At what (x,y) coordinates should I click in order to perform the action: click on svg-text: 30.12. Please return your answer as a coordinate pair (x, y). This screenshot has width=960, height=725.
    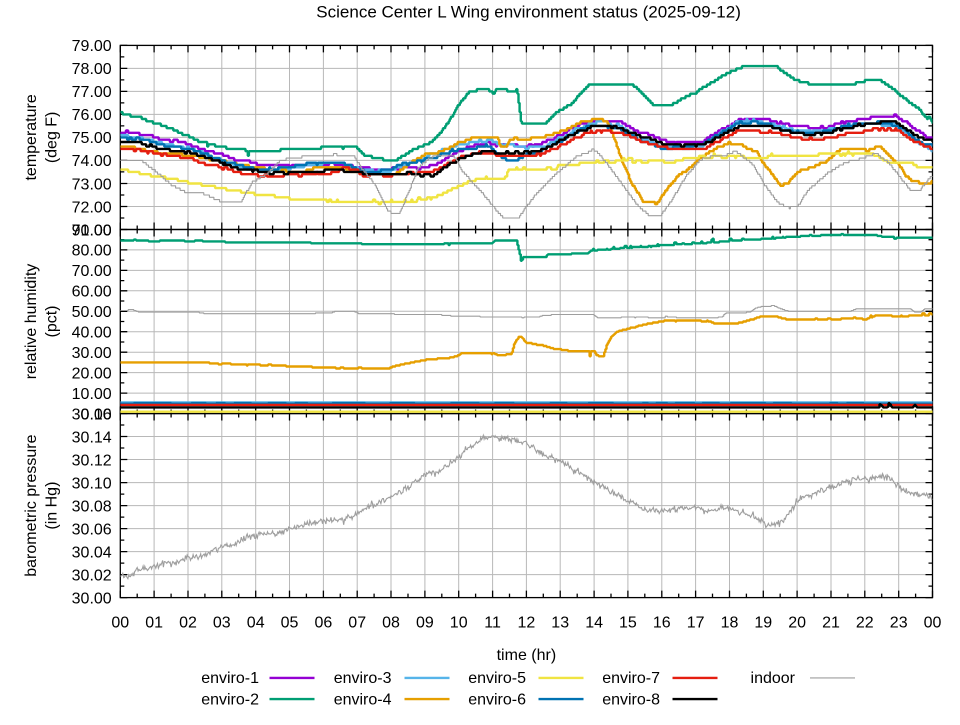
    Looking at the image, I should click on (92, 460).